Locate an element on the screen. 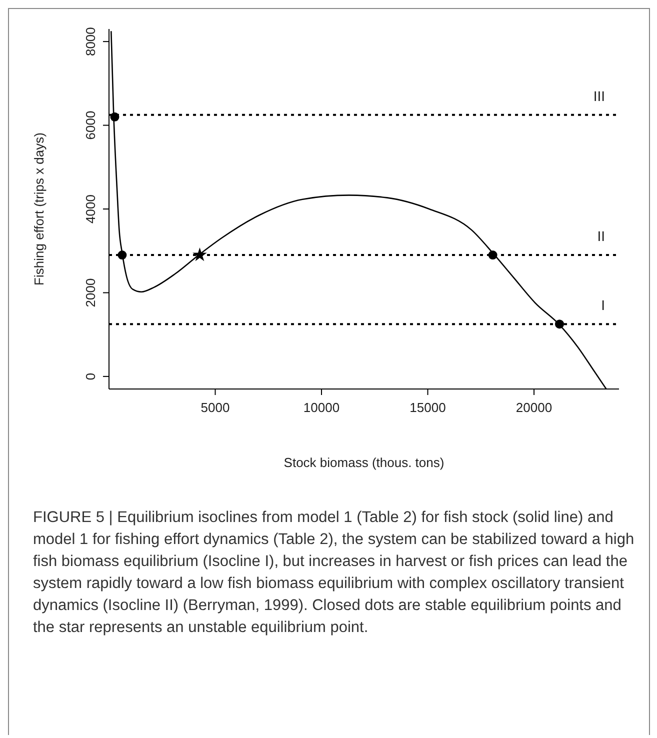  y-tick-label: 2000 is located at coordinates (90, 293).